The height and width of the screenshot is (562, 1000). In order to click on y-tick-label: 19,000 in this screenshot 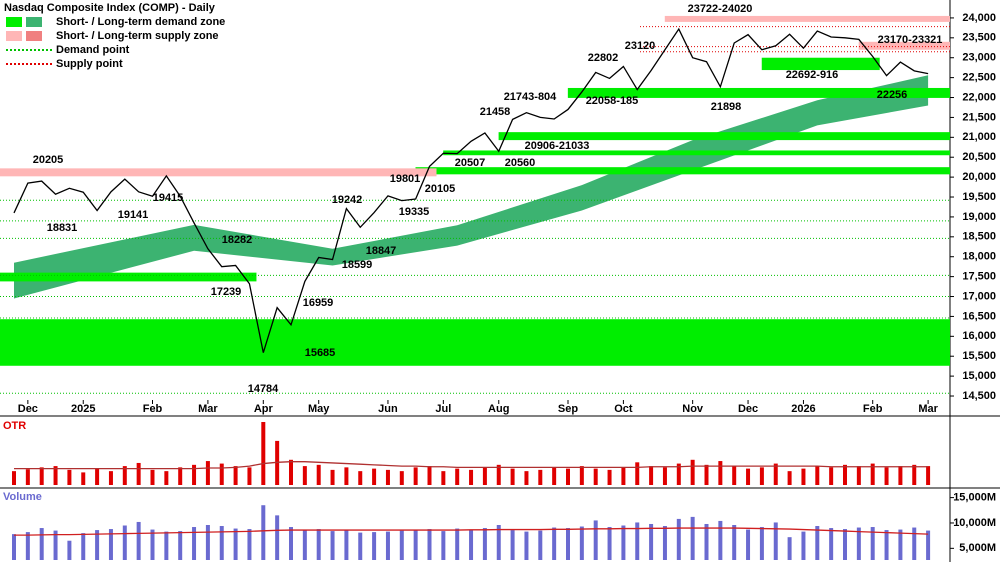, I will do `click(979, 217)`.